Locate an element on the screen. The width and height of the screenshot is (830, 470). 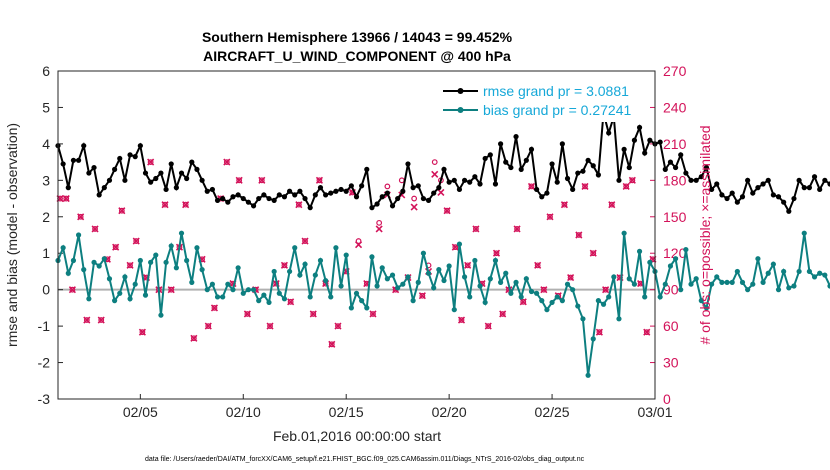
y-left-tick-label: 2 is located at coordinates (46, 217).